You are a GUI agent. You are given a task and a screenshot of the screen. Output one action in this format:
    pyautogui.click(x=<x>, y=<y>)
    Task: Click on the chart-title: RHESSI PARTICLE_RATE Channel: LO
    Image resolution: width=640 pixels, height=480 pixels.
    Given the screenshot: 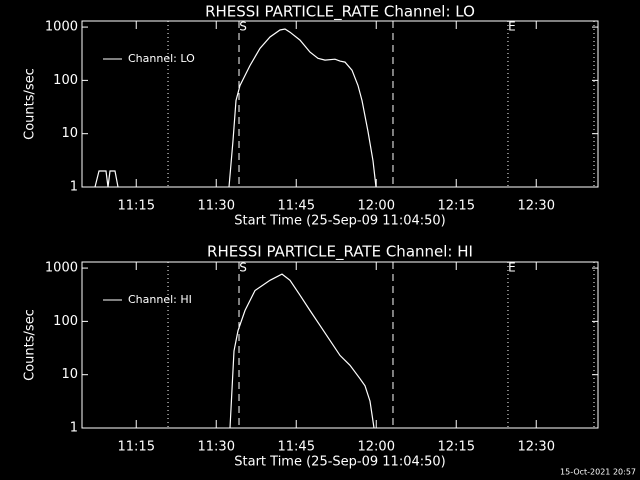 What is the action you would take?
    pyautogui.click(x=340, y=12)
    